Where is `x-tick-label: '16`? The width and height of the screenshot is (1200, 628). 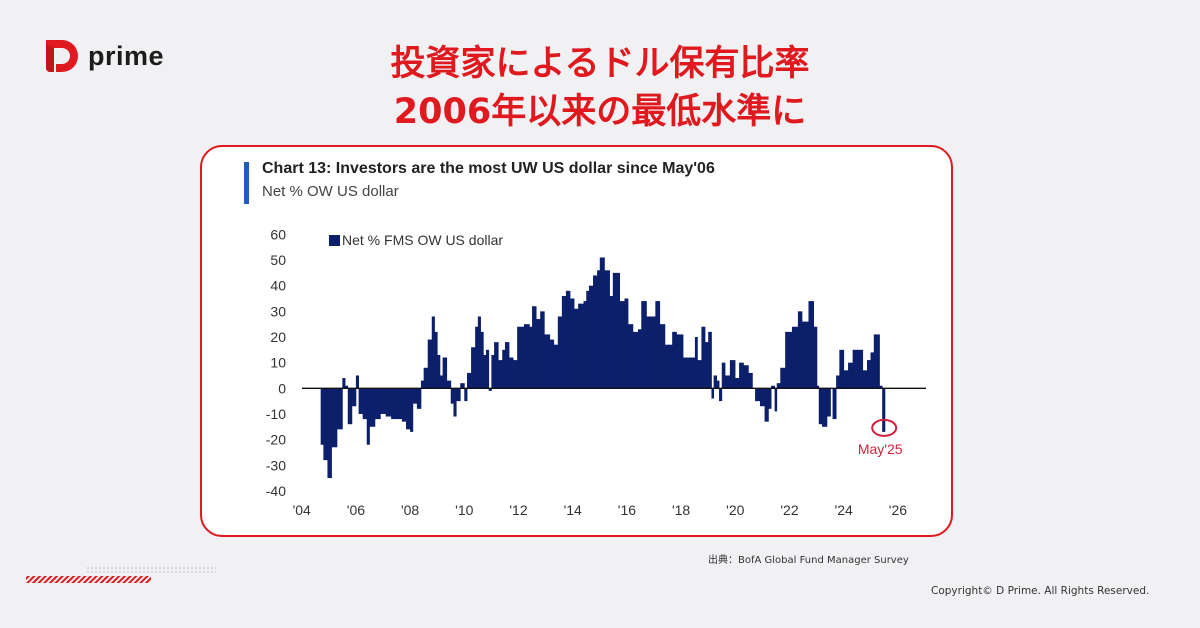
x-tick-label: '16 is located at coordinates (627, 510).